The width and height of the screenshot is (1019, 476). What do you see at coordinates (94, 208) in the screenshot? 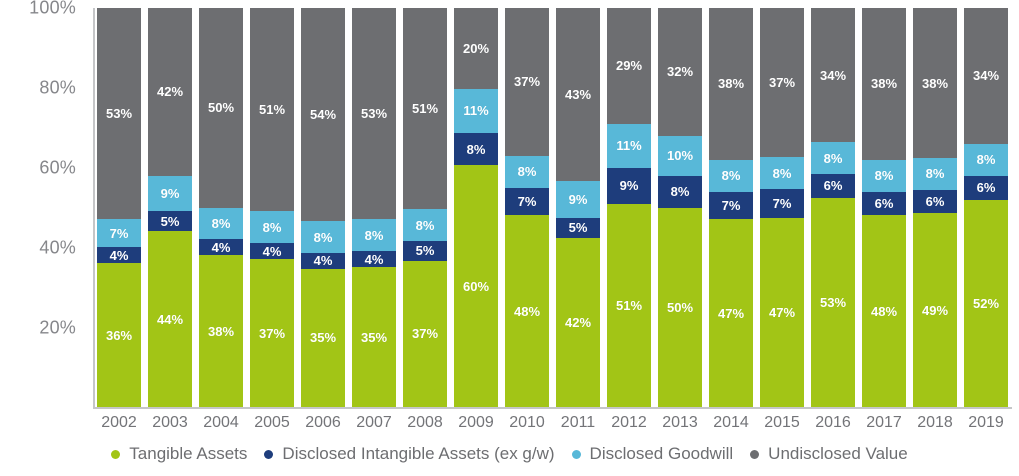
I see `y-axis-line` at bounding box center [94, 208].